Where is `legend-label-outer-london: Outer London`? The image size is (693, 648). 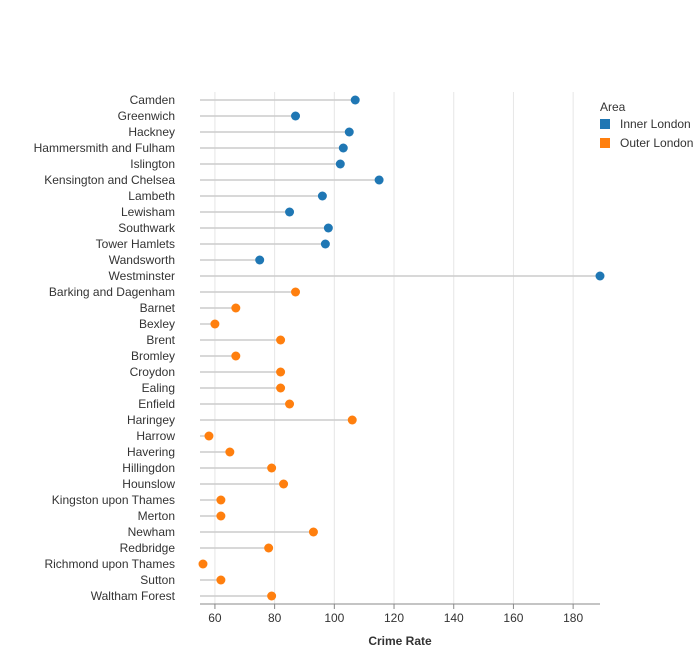
legend-label-outer-london: Outer London is located at coordinates (656, 143).